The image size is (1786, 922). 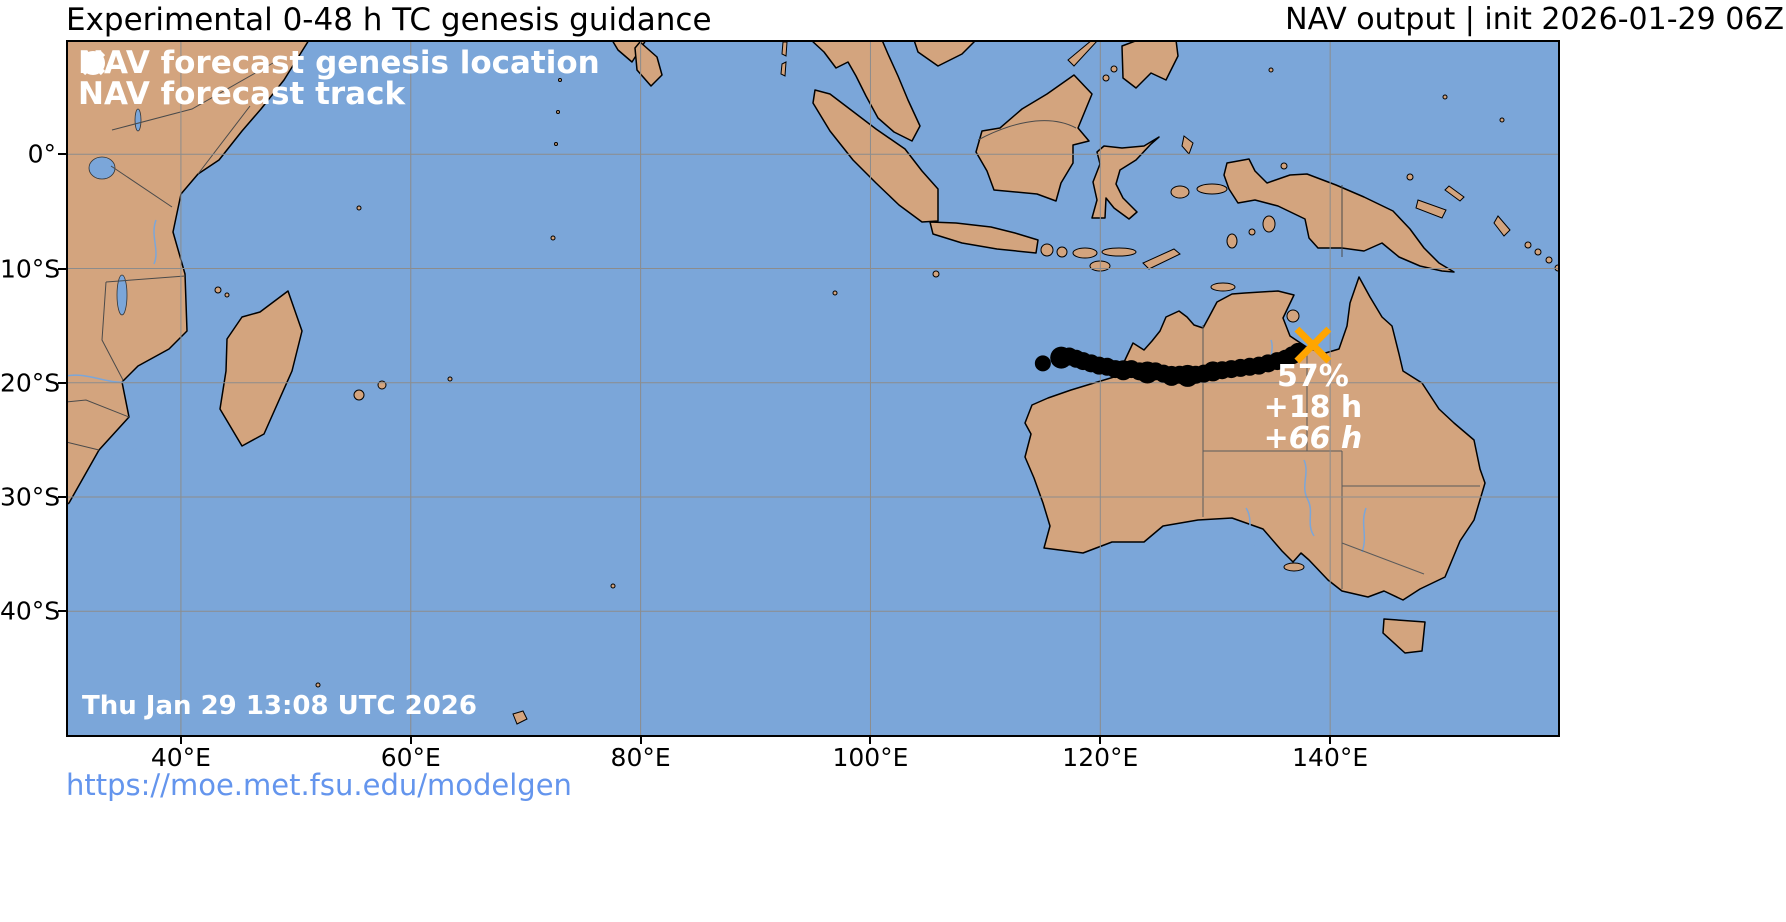 What do you see at coordinates (1170, 364) in the screenshot?
I see `forecast-track-dots` at bounding box center [1170, 364].